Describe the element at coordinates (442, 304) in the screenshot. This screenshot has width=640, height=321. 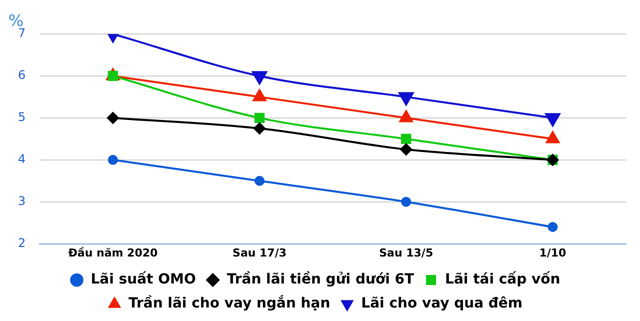
I see `legend-label: Lãi cho vay qua đêm` at that location.